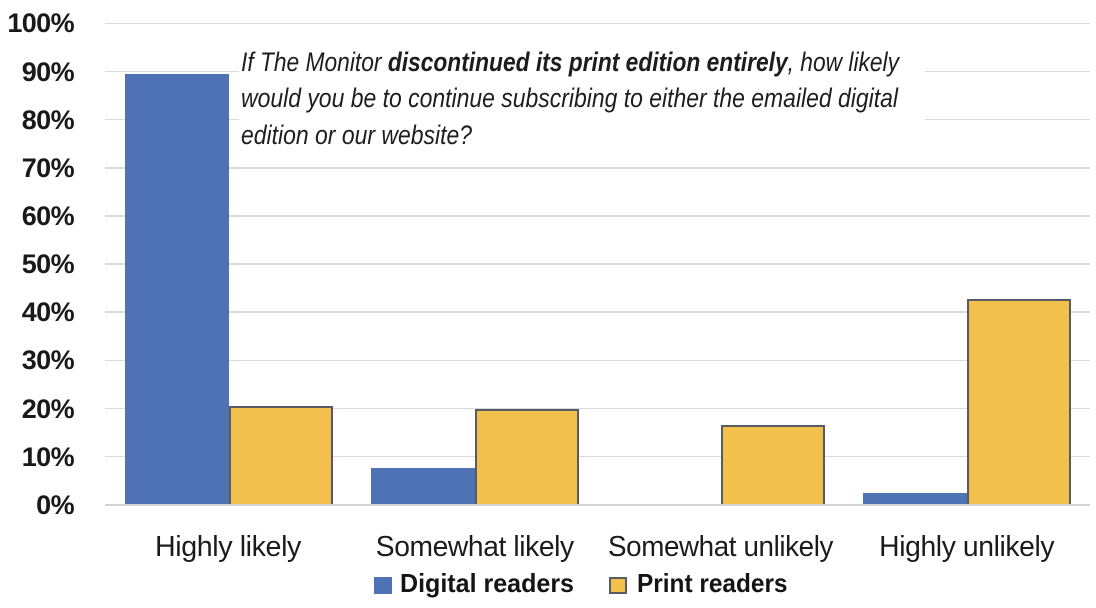 The image size is (1096, 608). I want to click on y-tick-label-80pct: 80%, so click(48, 119).